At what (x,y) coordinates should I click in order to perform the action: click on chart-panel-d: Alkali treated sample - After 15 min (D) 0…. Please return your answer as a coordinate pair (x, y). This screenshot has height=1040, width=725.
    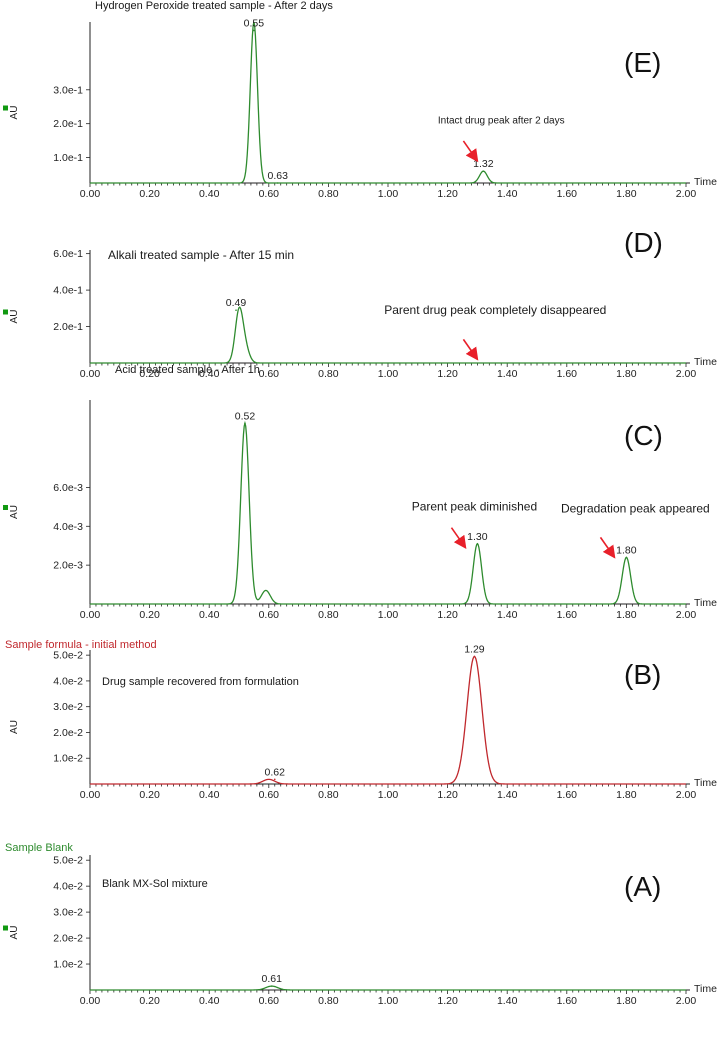
    Looking at the image, I should click on (360, 303).